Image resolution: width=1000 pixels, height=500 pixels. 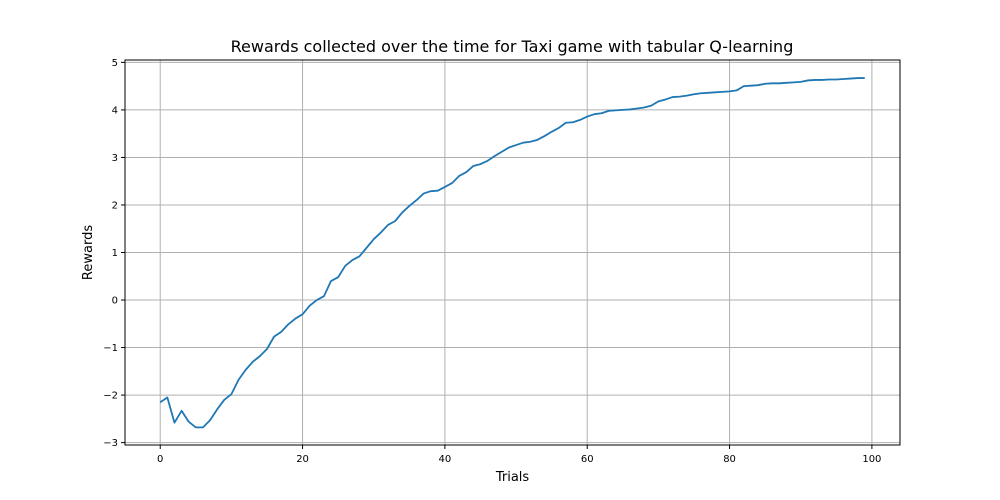 I want to click on y-tick-label: 3, so click(x=115, y=158).